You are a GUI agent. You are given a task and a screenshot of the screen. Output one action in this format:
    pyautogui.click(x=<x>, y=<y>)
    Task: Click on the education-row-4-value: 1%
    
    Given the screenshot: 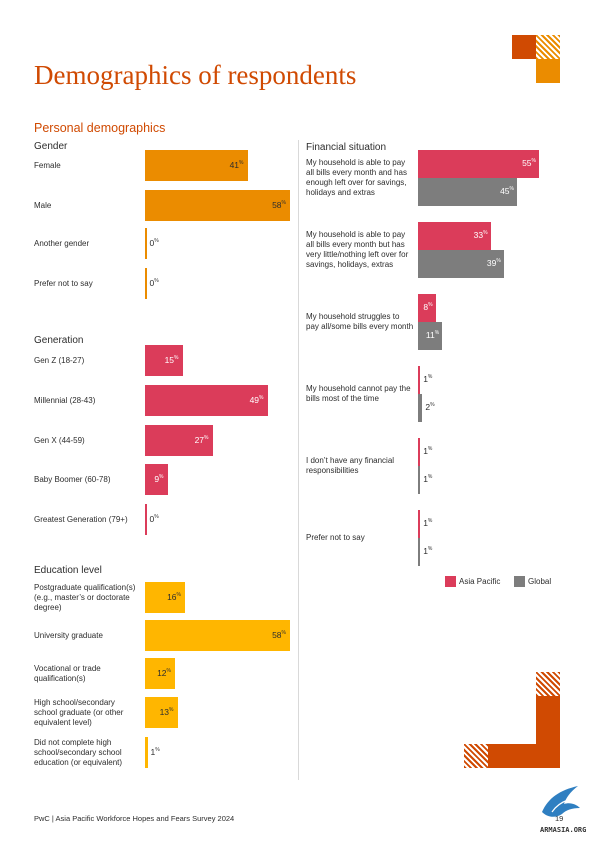 What is the action you would take?
    pyautogui.click(x=155, y=752)
    